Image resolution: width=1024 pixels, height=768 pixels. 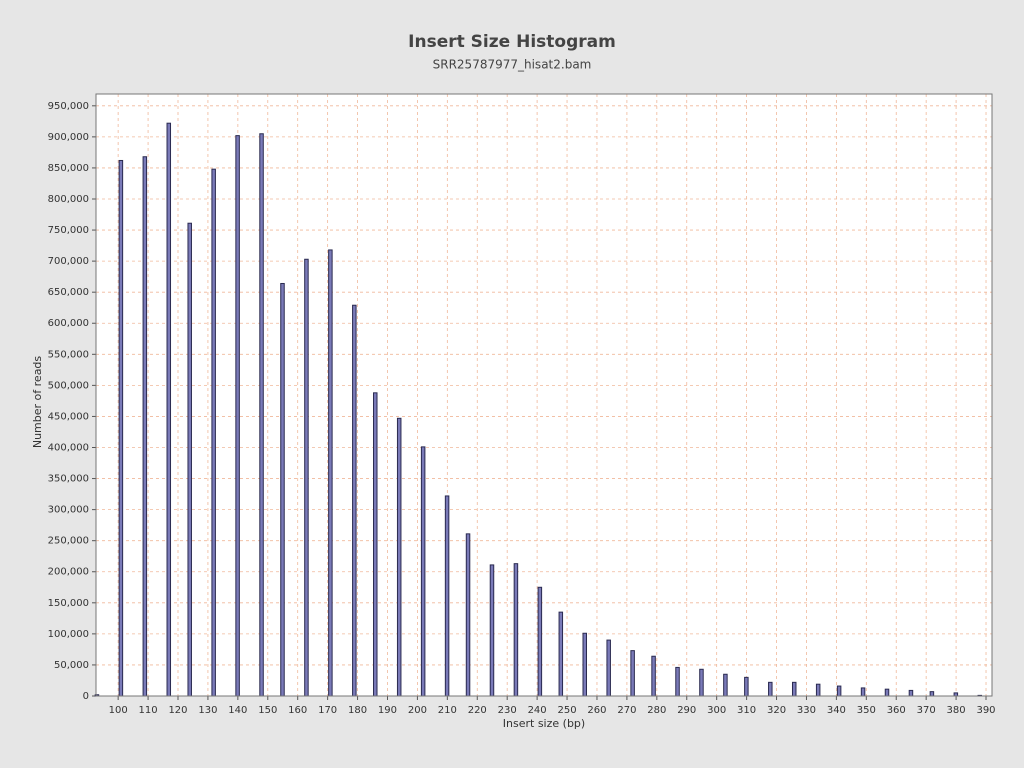 I want to click on x-tick-label: 150, so click(x=267, y=710).